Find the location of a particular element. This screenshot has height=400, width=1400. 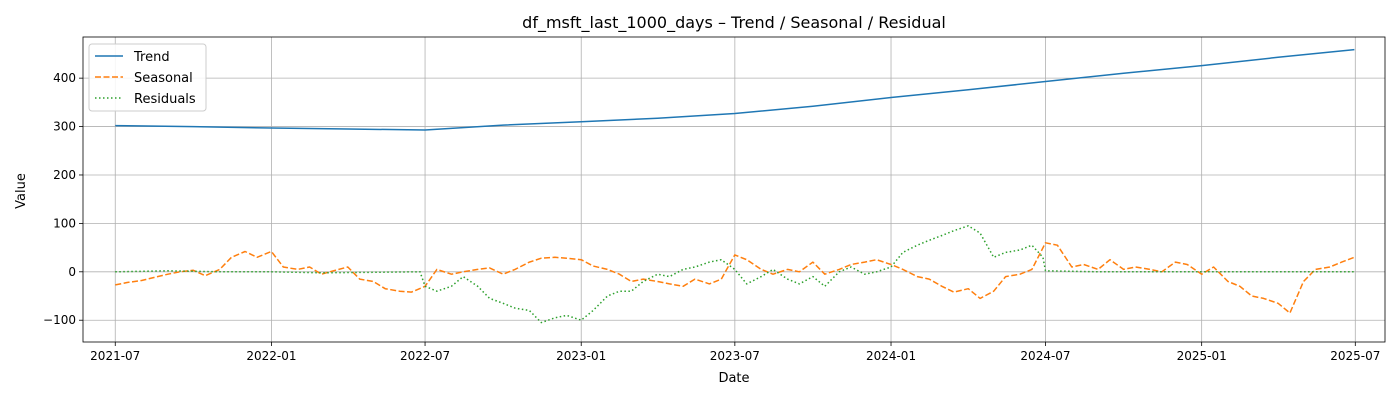

legend: Trend Seasonal Residuals is located at coordinates (147, 77).